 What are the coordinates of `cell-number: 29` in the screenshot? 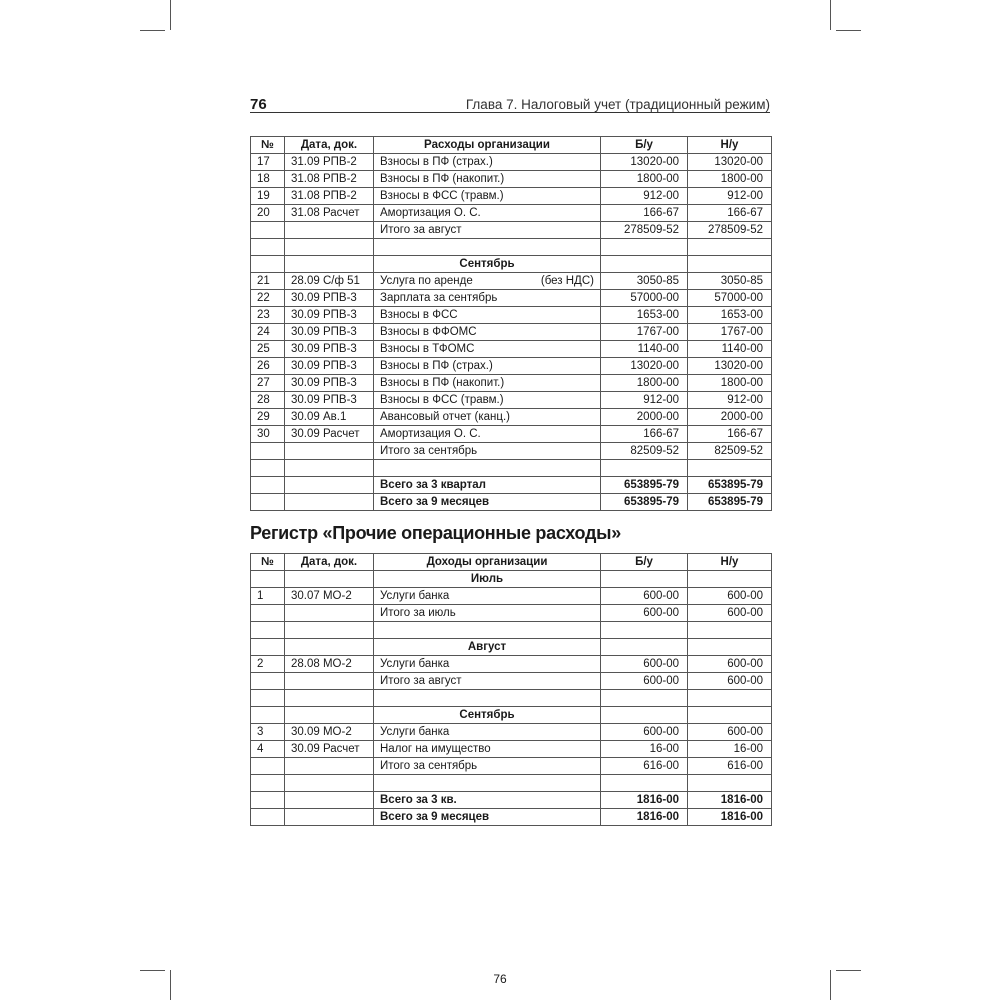 It's located at (267, 417).